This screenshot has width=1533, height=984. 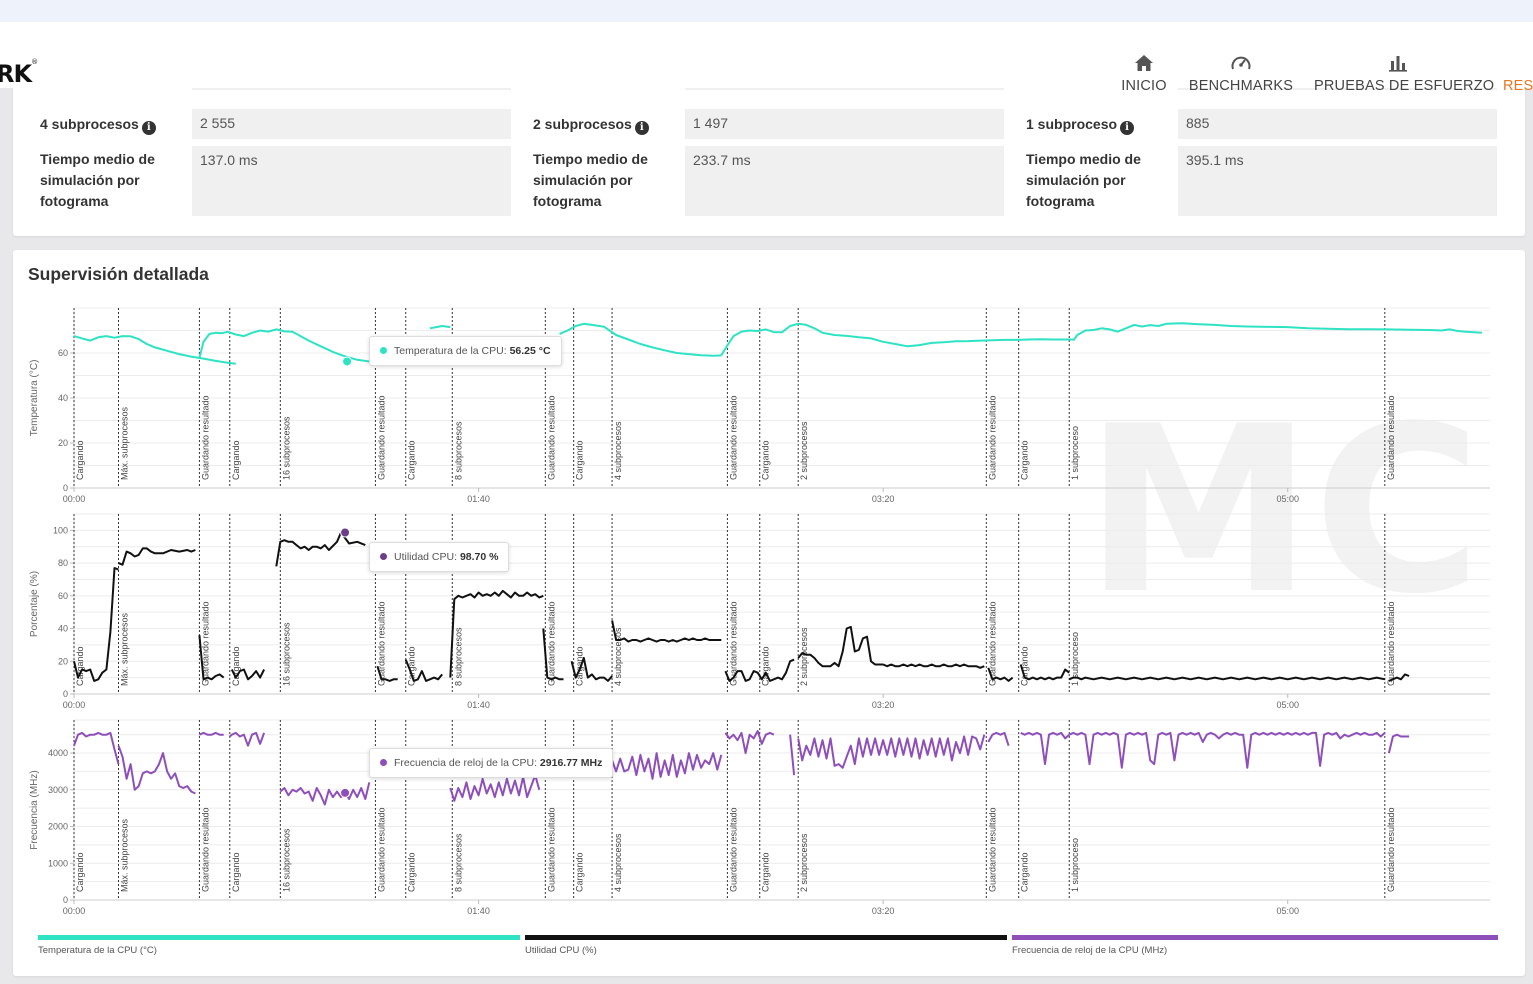 I want to click on legend-cpu-usage-label: Utilidad CPU (%), so click(x=561, y=950).